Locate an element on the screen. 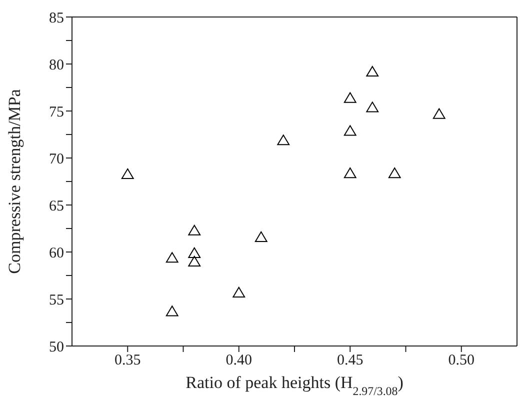 The width and height of the screenshot is (526, 408). y-tick-label: 75 is located at coordinates (56, 112).